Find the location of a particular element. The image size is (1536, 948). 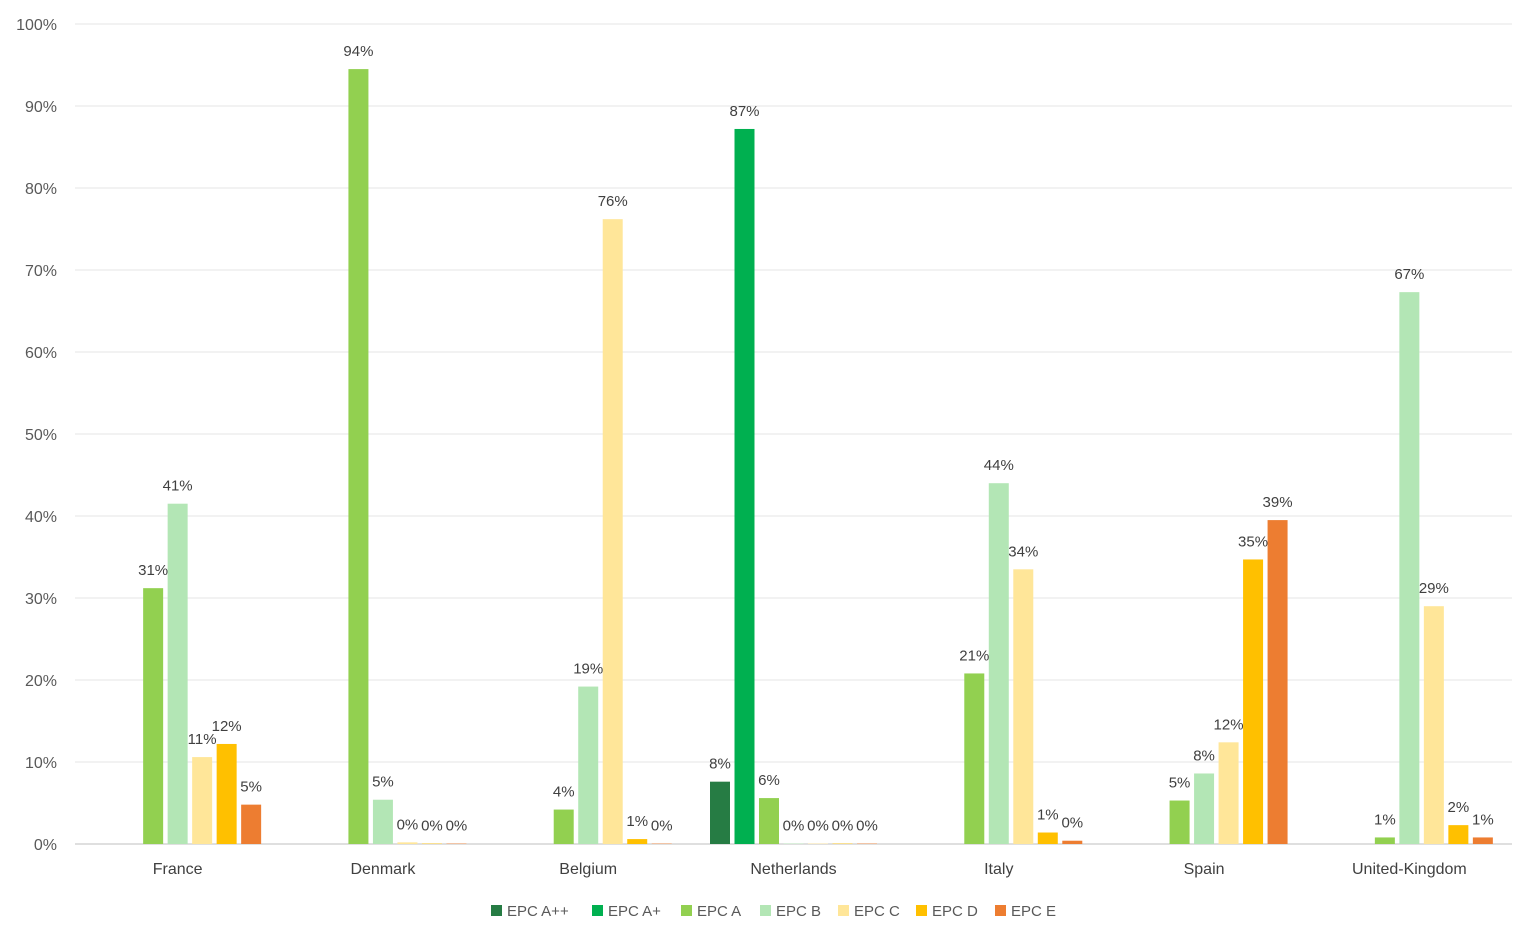

legend-label: EPC D is located at coordinates (955, 911).